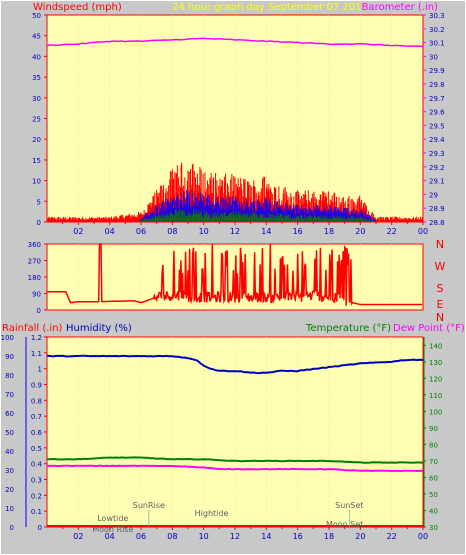  What do you see at coordinates (348, 328) in the screenshot?
I see `temperature-axis-title: Temperature (°F)` at bounding box center [348, 328].